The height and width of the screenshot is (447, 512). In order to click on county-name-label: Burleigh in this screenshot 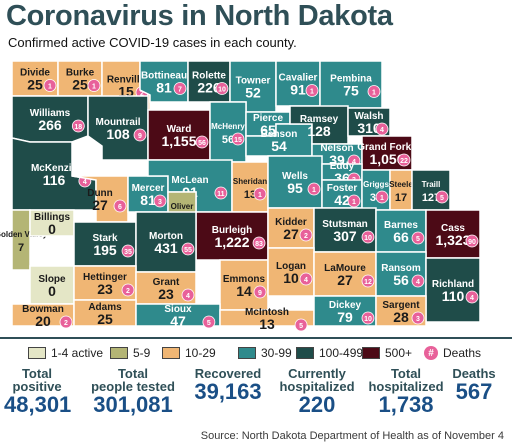, I will do `click(232, 230)`.